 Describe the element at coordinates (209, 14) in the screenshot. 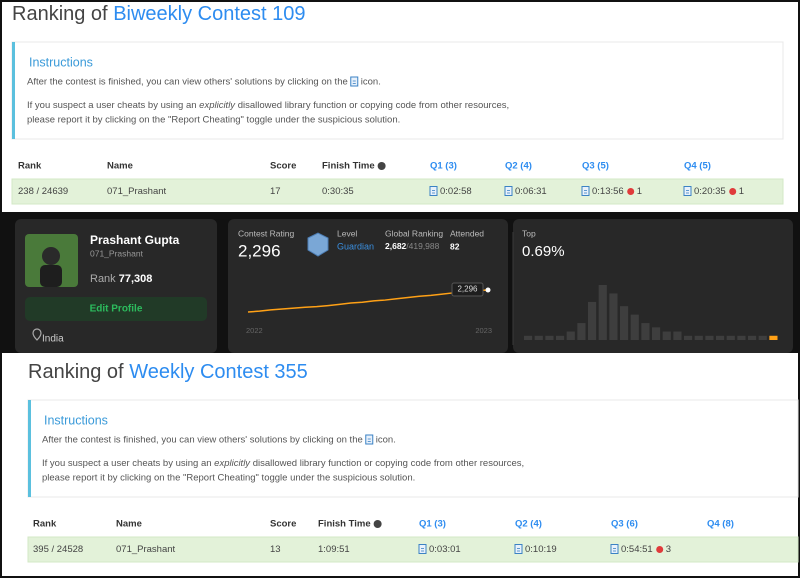

I see `contest-name: Biweekly Contest 109` at that location.